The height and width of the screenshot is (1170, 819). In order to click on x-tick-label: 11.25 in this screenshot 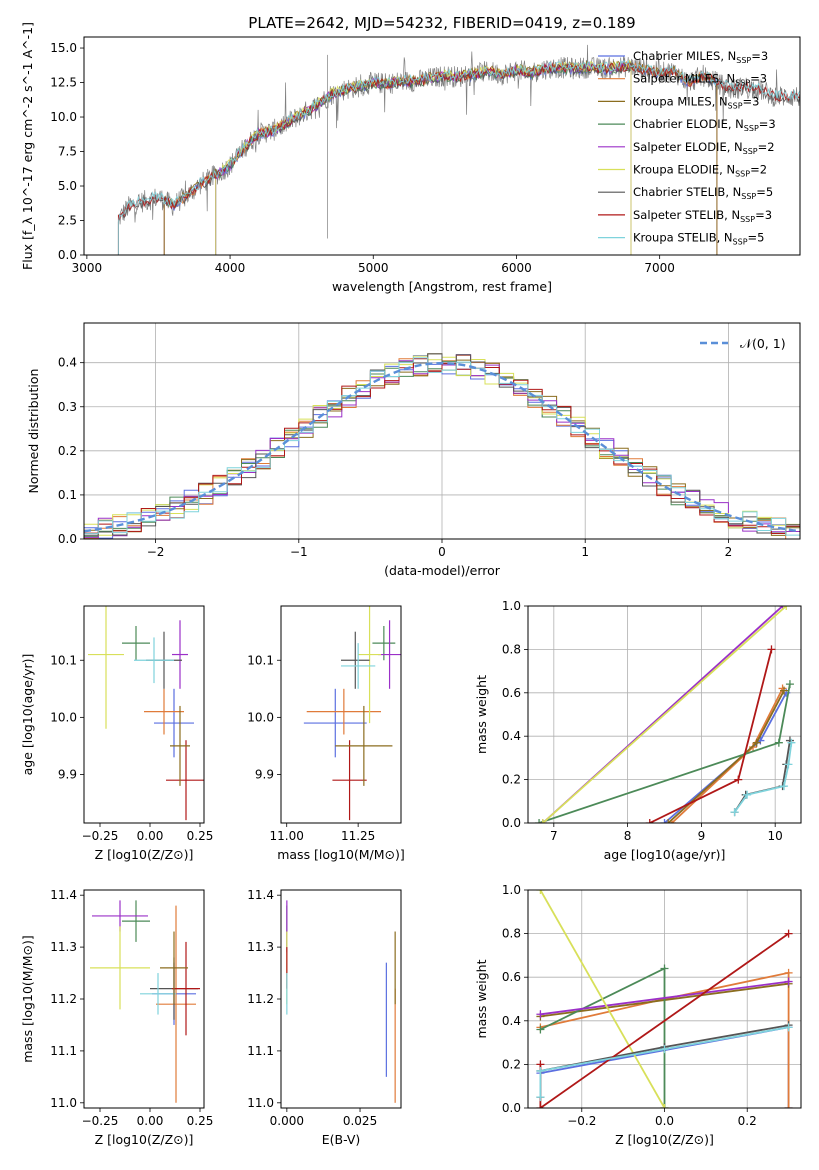, I will do `click(358, 836)`.